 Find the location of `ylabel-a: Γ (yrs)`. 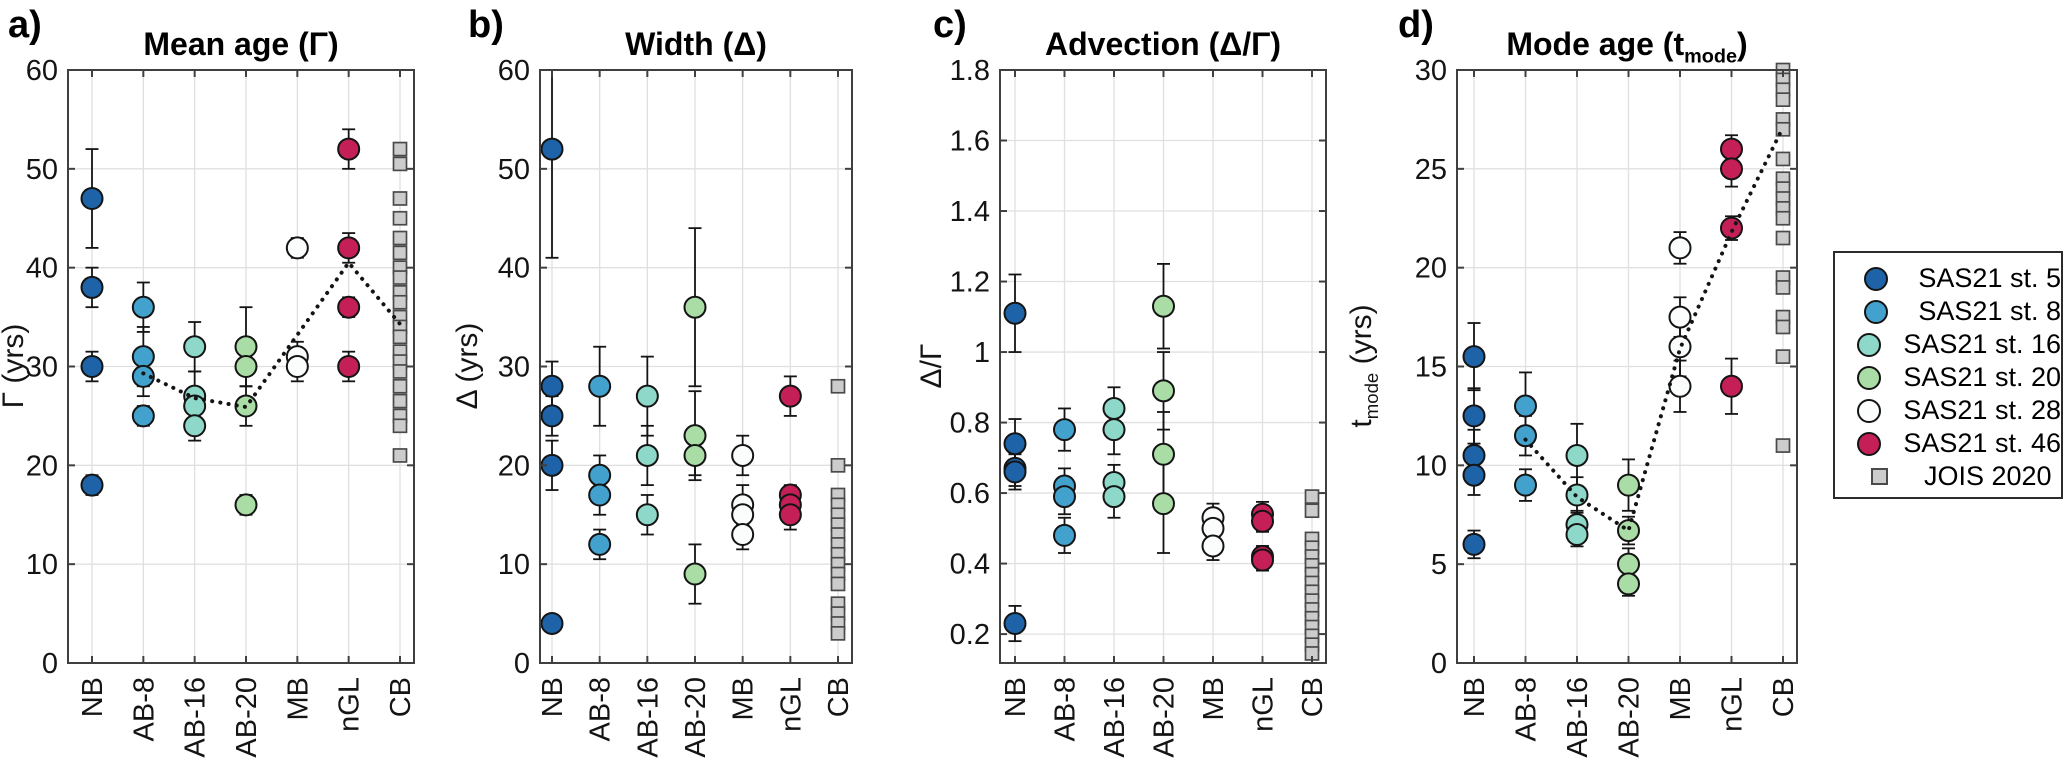

ylabel-a: Γ (yrs) is located at coordinates (17, 366).